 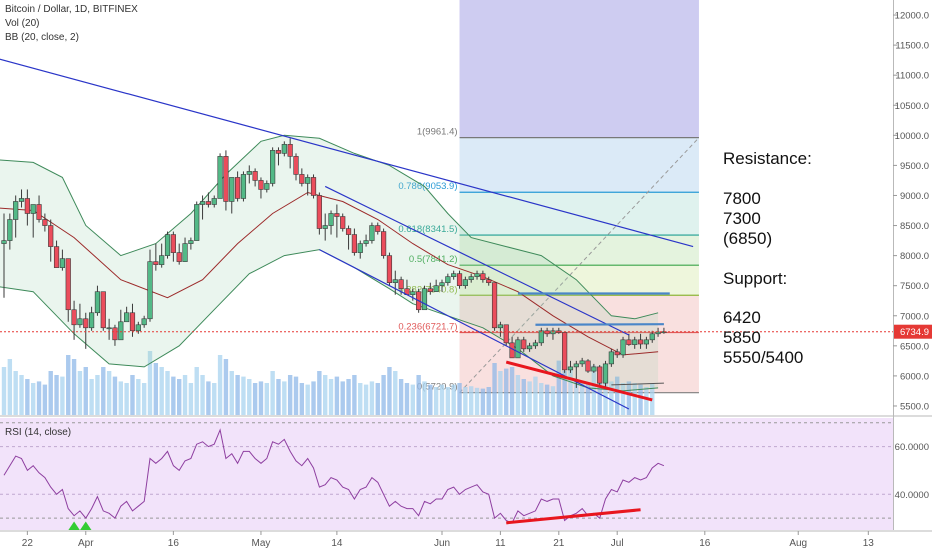 I want to click on resistance-heading: Resistance:, so click(x=767, y=158).